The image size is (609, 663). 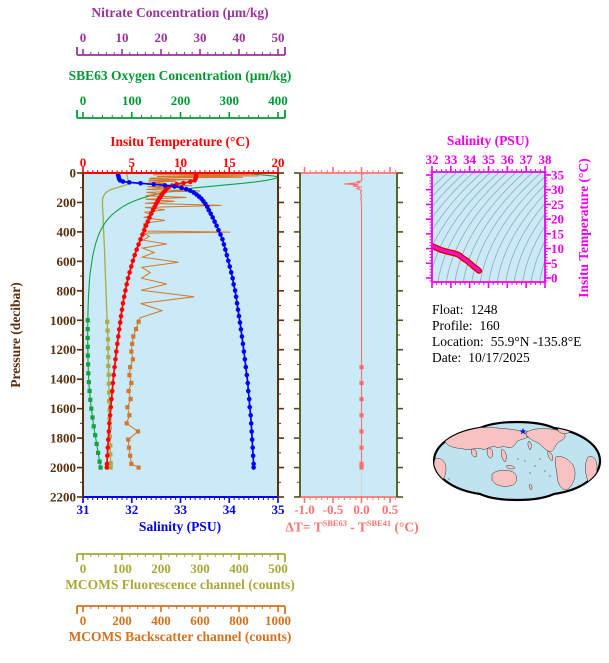 What do you see at coordinates (230, 509) in the screenshot?
I see `tick-label: 34` at bounding box center [230, 509].